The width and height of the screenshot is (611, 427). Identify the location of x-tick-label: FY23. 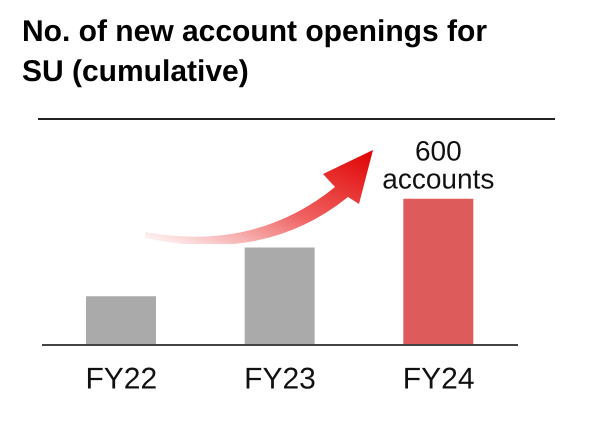
(280, 379).